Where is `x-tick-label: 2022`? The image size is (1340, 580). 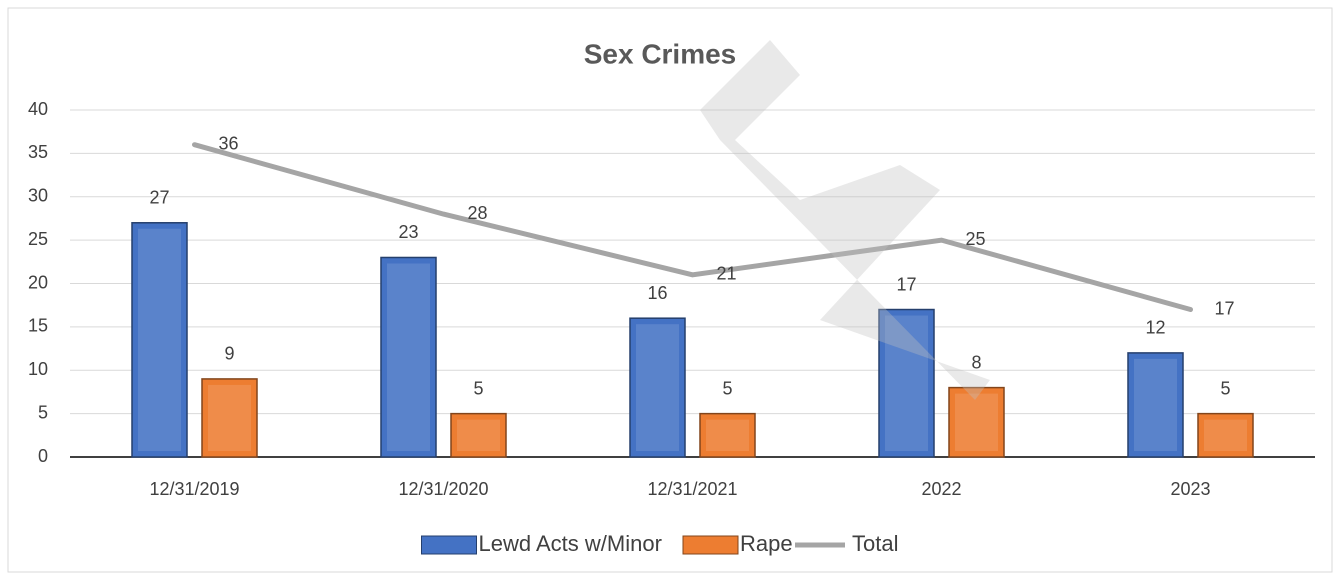
x-tick-label: 2022 is located at coordinates (941, 489).